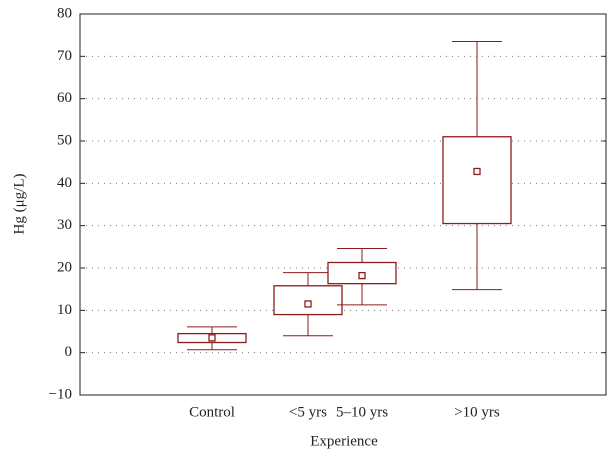 Image resolution: width=608 pixels, height=460 pixels. What do you see at coordinates (64, 267) in the screenshot?
I see `y-tick-label: 20` at bounding box center [64, 267].